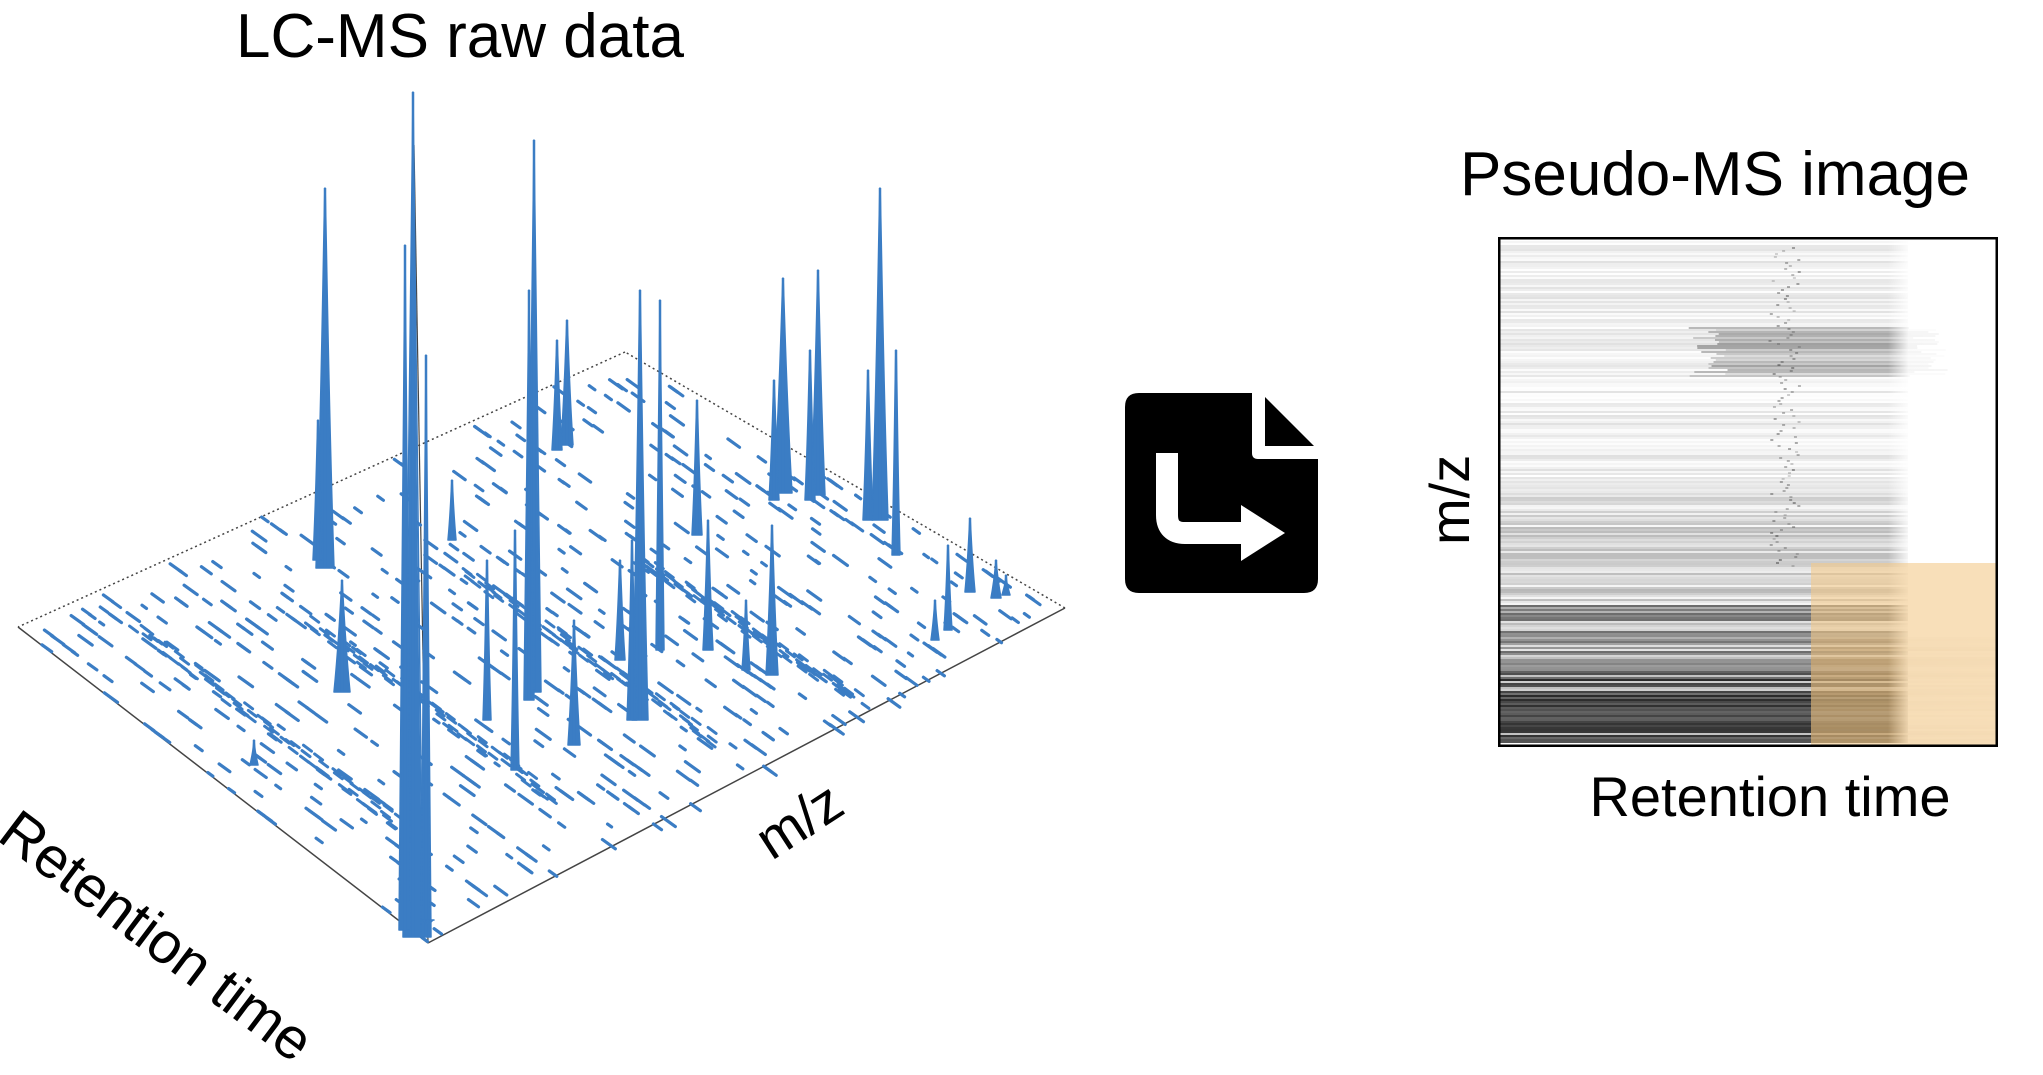 The image size is (2043, 1075). Describe the element at coordinates (1449, 499) in the screenshot. I see `pseudo-ms-mz-label: m/z` at that location.